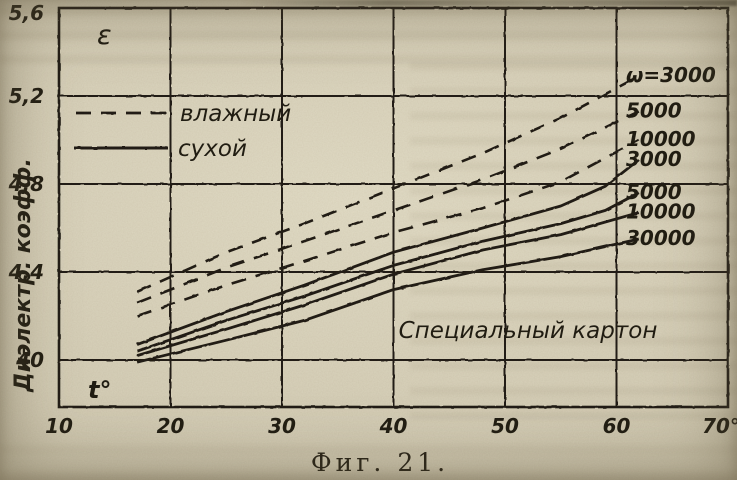 The height and width of the screenshot is (480, 737). Describe the element at coordinates (661, 238) in the screenshot. I see `curve-label-сухой-30000: 30000` at that location.